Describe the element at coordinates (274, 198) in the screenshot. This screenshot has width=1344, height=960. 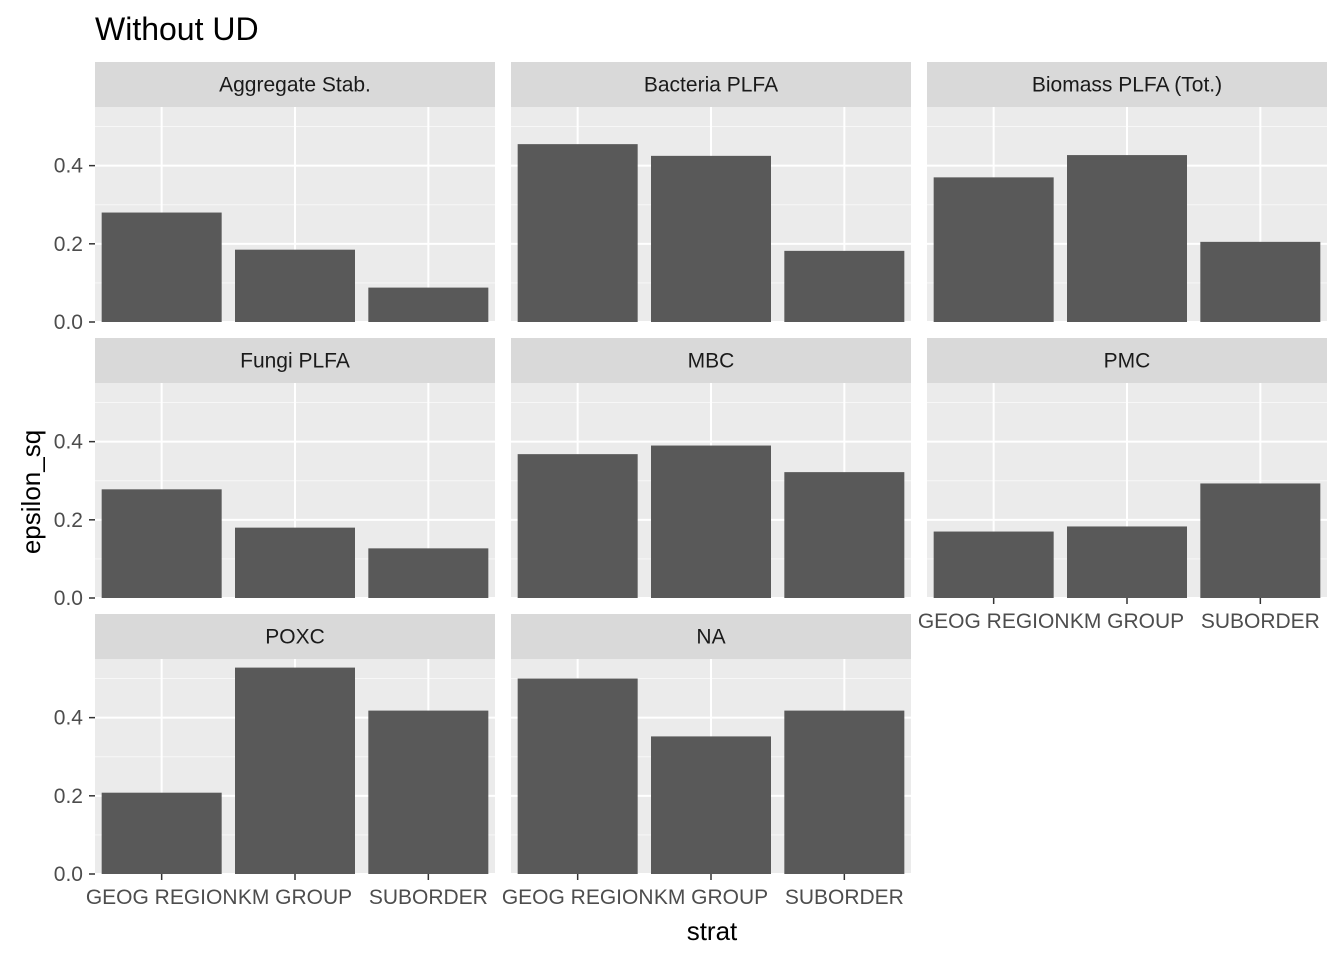
I see `facet-panel: Aggregate Stab. 0.0 0.2 0.4` at that location.